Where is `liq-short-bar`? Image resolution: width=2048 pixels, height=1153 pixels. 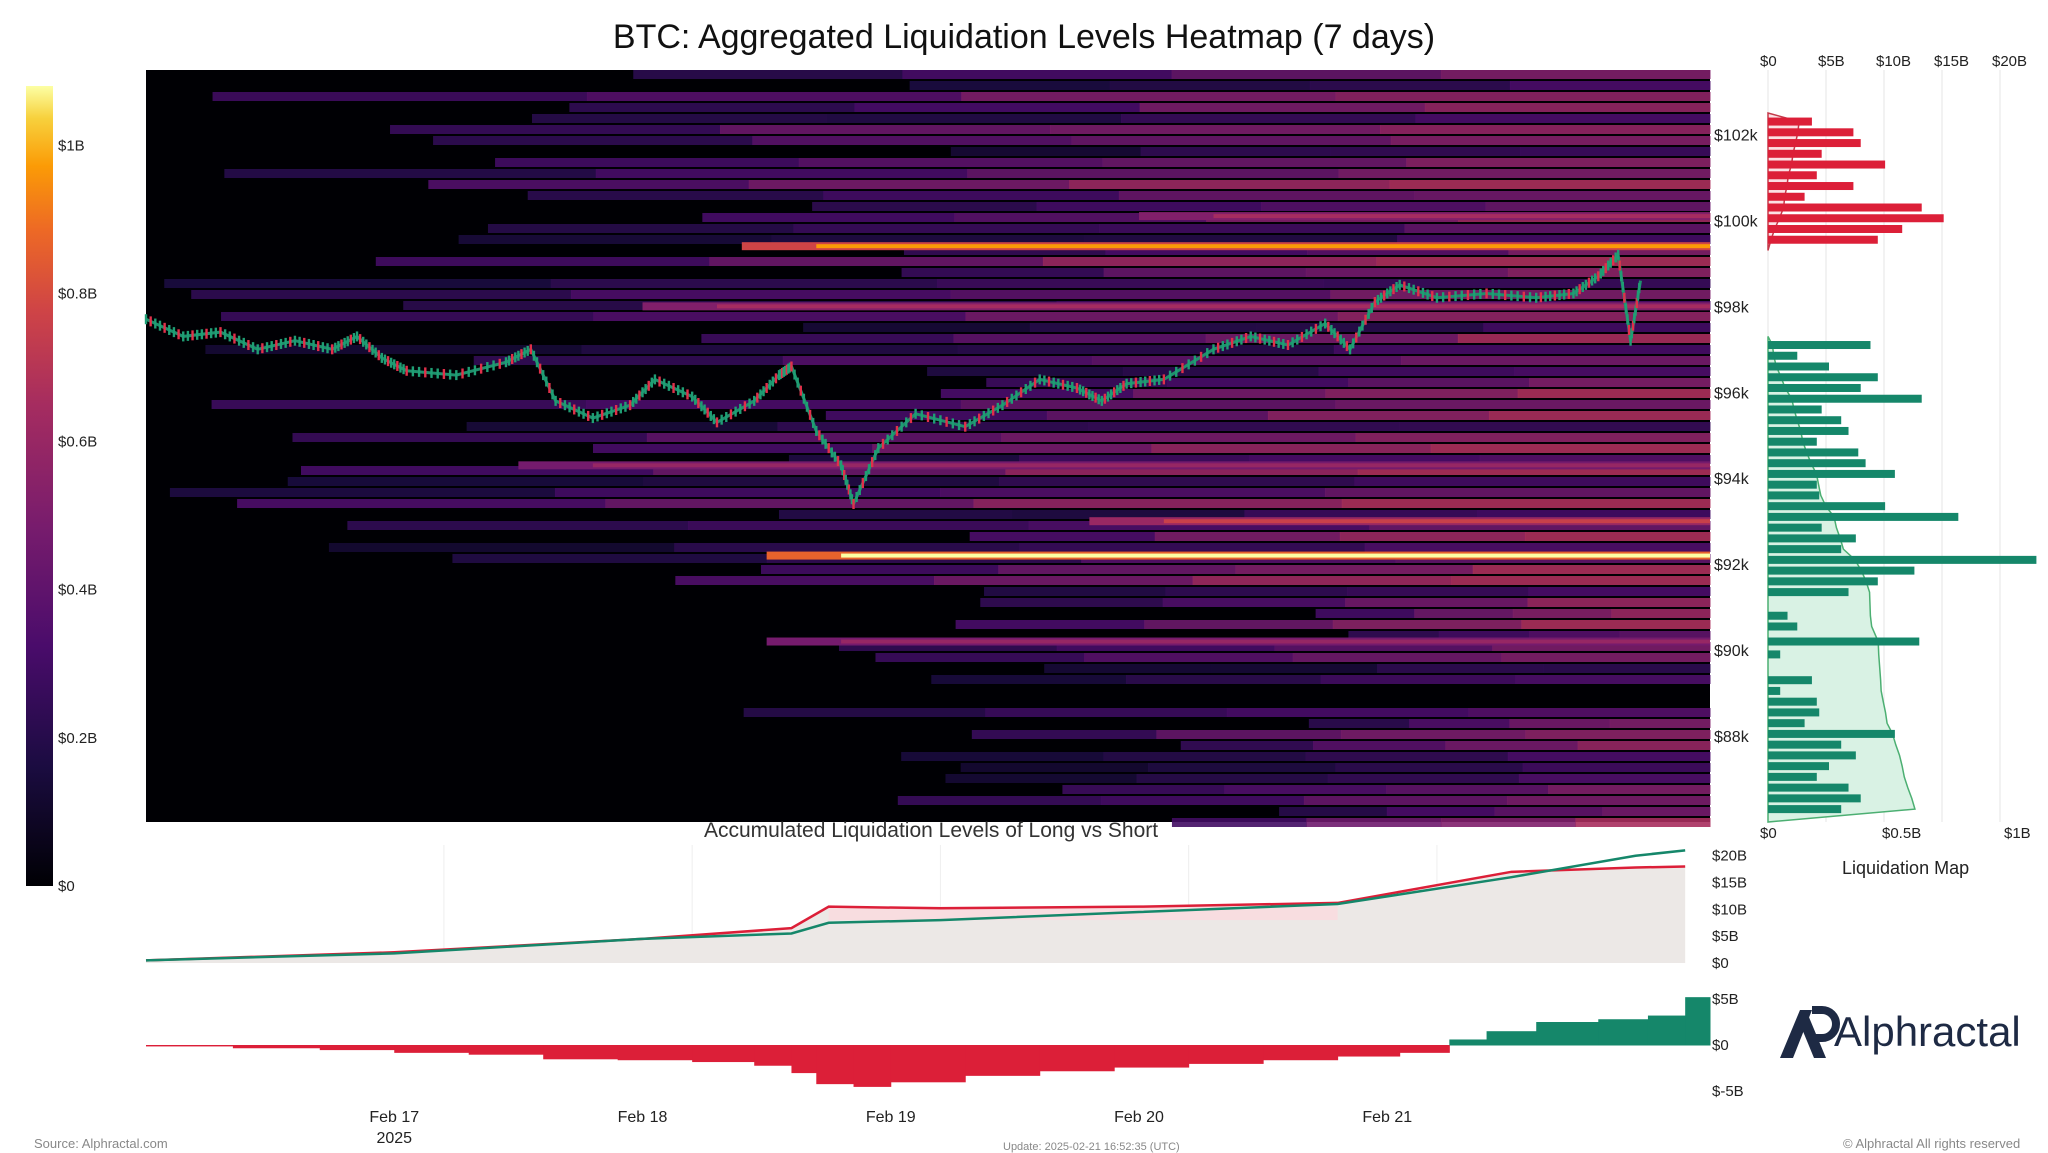 liq-short-bar is located at coordinates (1811, 186).